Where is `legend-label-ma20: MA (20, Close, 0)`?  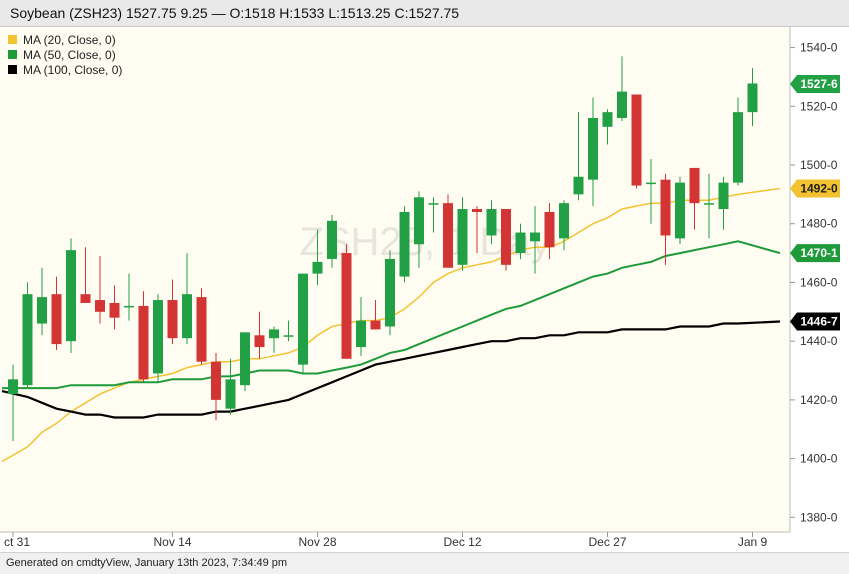 legend-label-ma20: MA (20, Close, 0) is located at coordinates (69, 39).